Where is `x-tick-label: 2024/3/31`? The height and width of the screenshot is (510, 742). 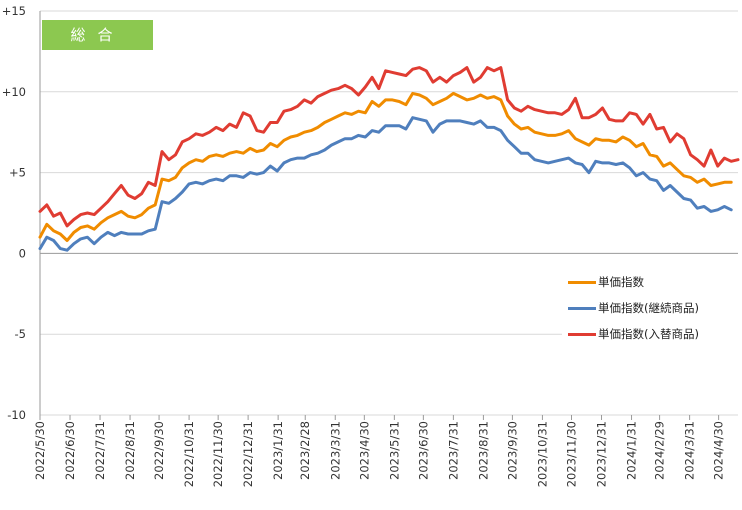
x-tick-label: 2024/3/31 is located at coordinates (690, 450).